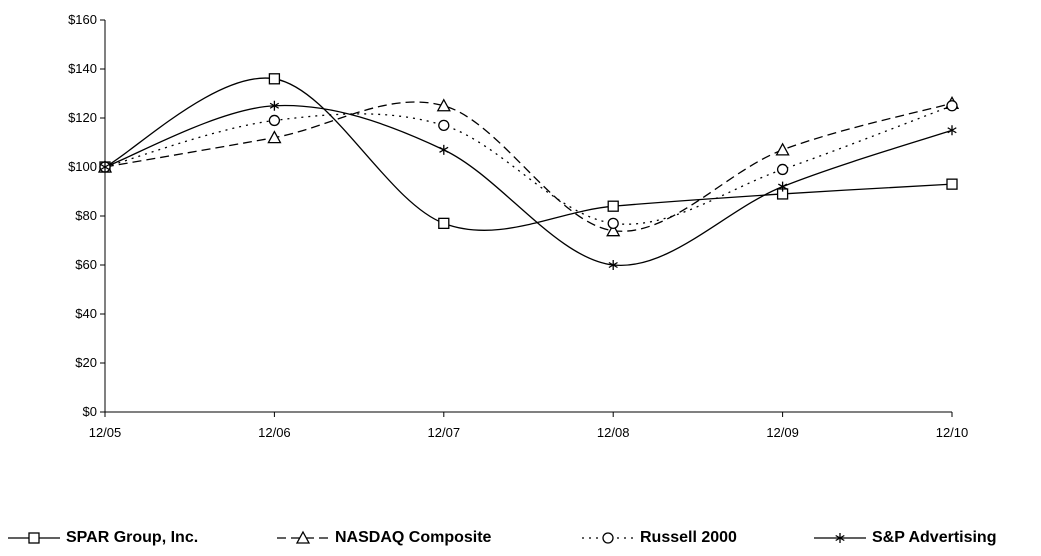 Image resolution: width=1041 pixels, height=556 pixels. Describe the element at coordinates (613, 432) in the screenshot. I see `x-tick-label: 12/08` at that location.